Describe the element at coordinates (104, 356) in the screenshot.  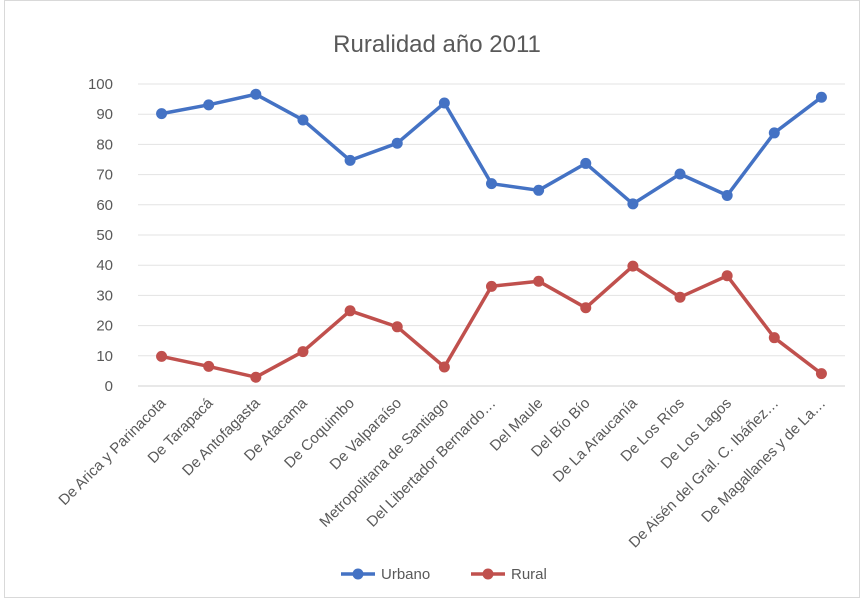
I see `y-tick-label: 10` at that location.